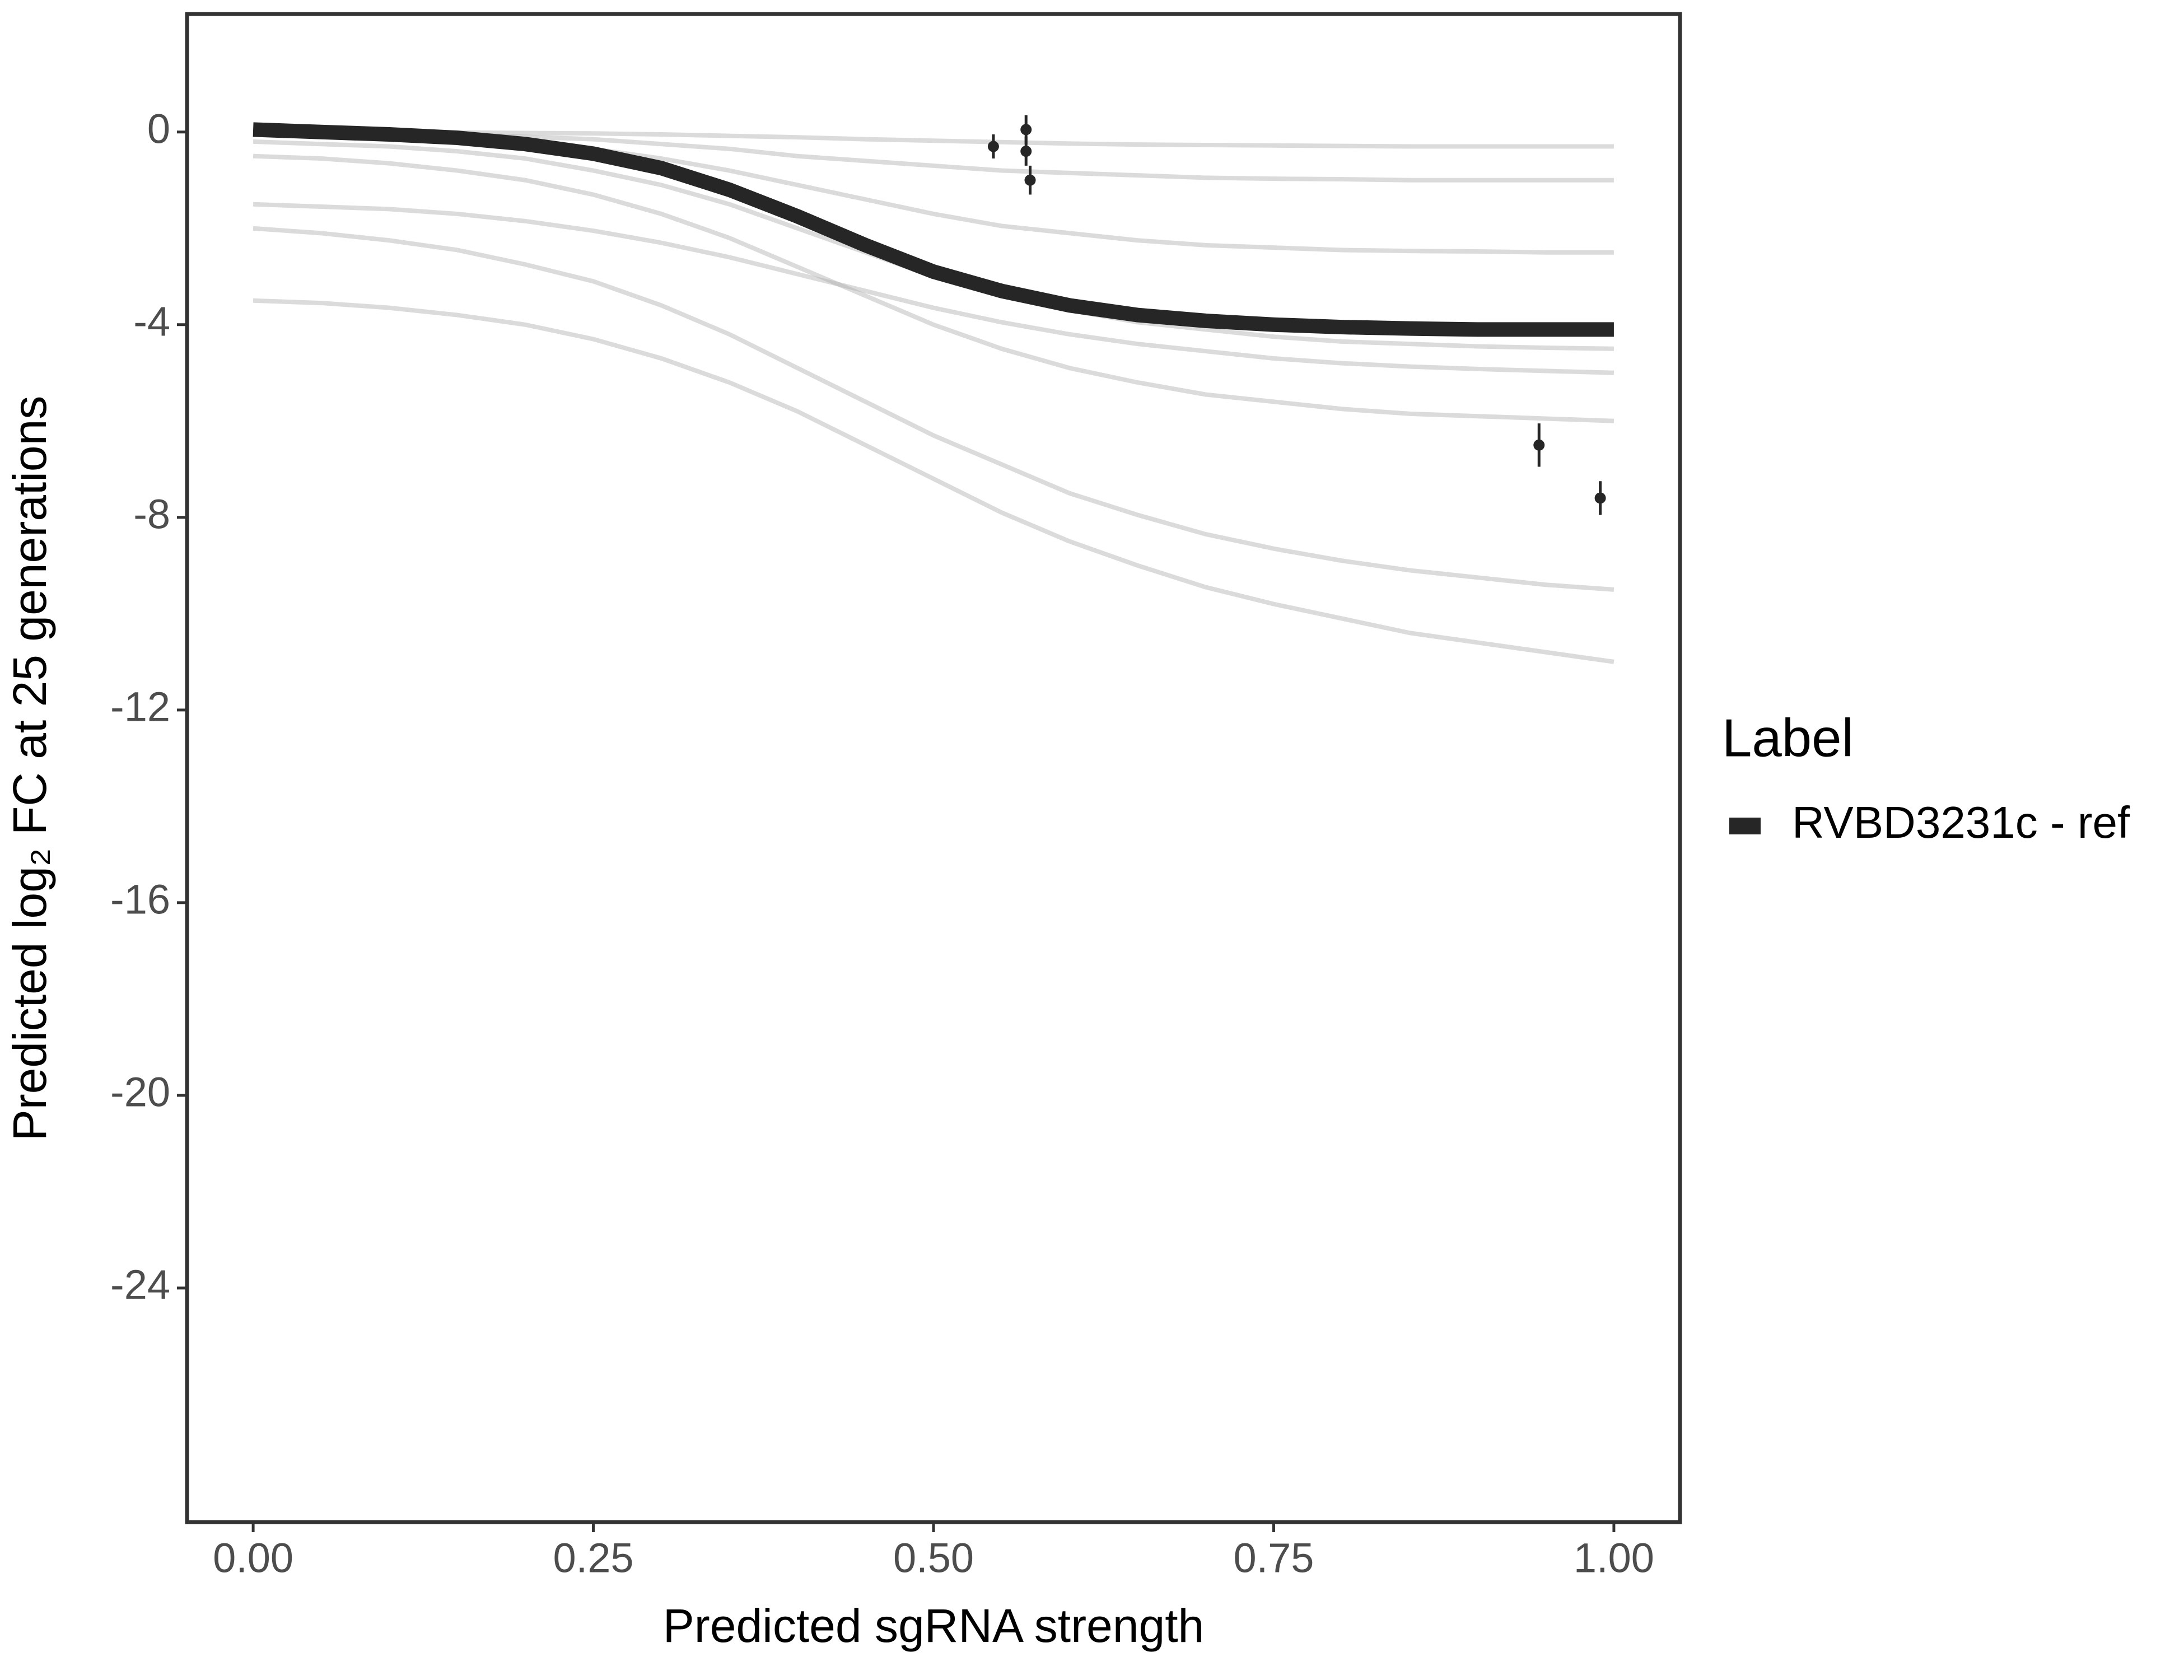  Describe the element at coordinates (140, 1285) in the screenshot. I see `y-tick-label: -24` at that location.